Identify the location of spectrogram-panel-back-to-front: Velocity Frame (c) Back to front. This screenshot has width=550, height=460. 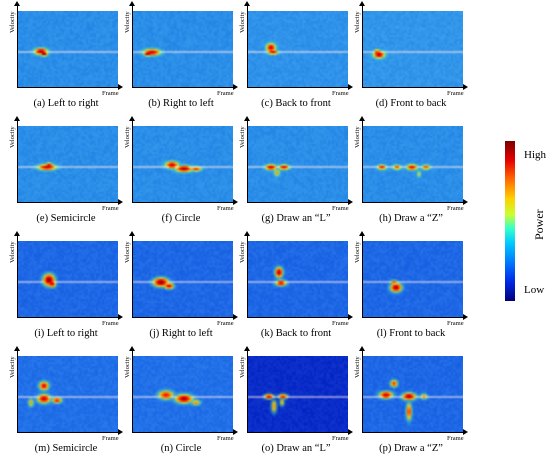
(295, 58).